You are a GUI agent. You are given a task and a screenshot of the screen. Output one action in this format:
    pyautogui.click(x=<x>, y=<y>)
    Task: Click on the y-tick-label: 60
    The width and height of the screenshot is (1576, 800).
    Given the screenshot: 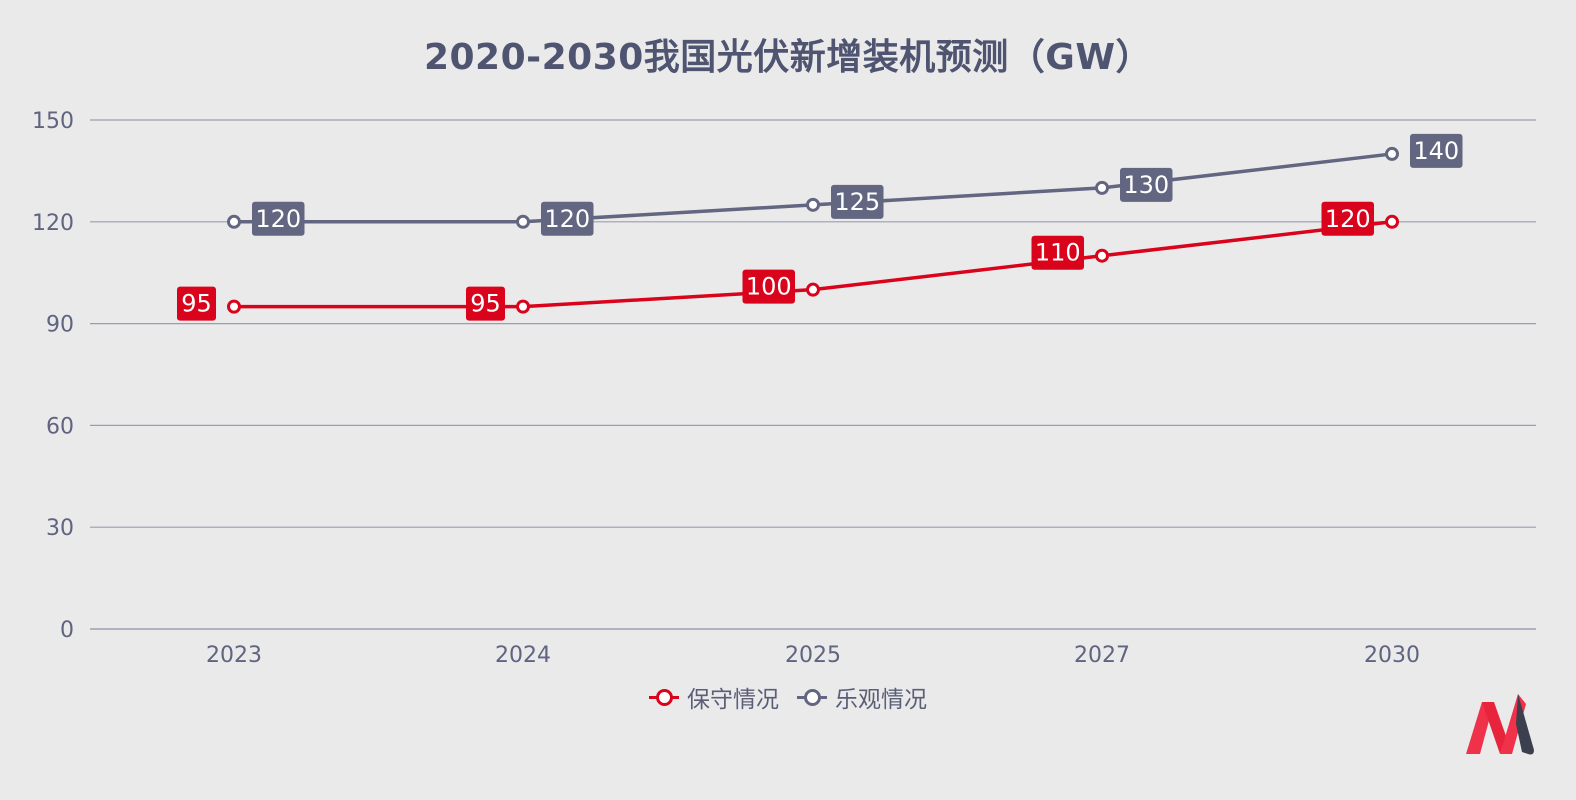 What is the action you would take?
    pyautogui.click(x=60, y=426)
    